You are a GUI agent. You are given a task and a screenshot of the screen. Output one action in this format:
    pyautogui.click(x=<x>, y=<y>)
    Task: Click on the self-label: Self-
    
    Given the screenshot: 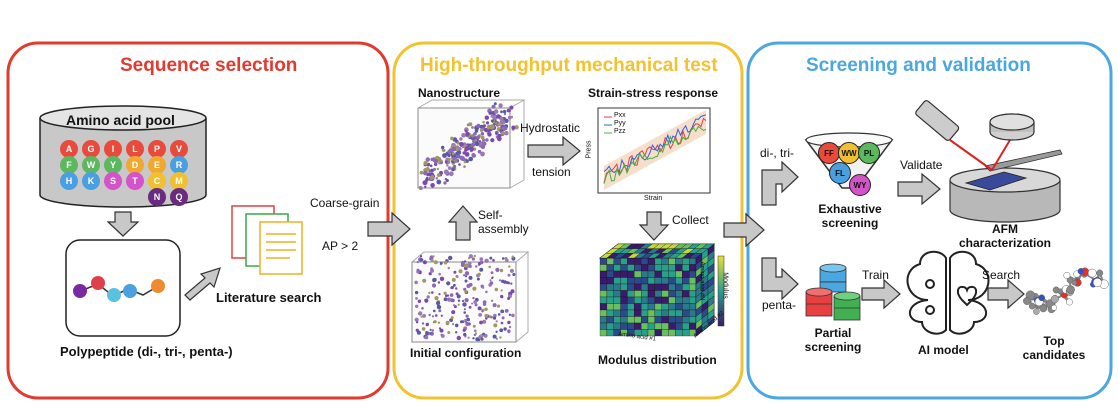 What is the action you would take?
    pyautogui.click(x=490, y=215)
    